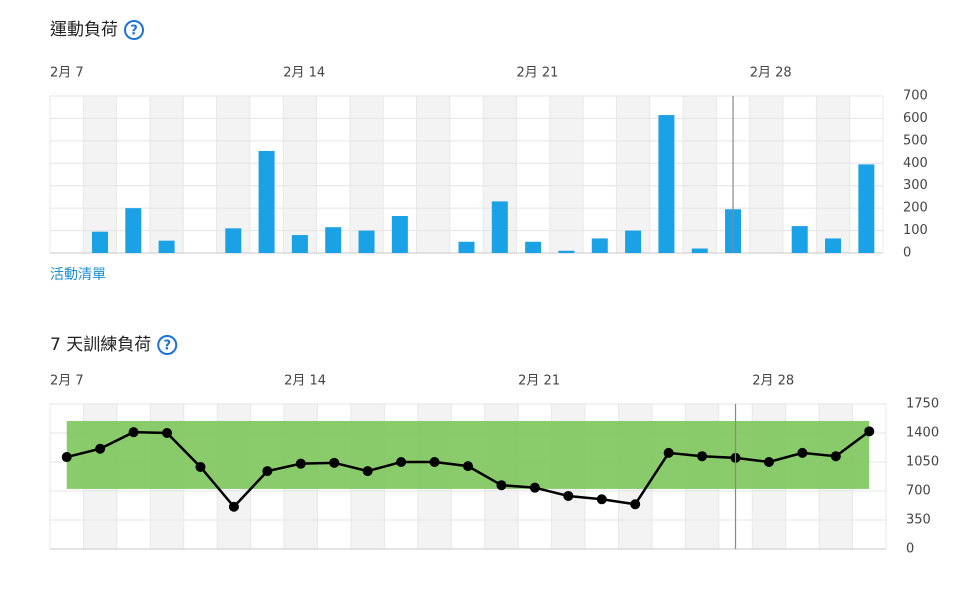  I want to click on y-tick-label: 1050, so click(922, 462).